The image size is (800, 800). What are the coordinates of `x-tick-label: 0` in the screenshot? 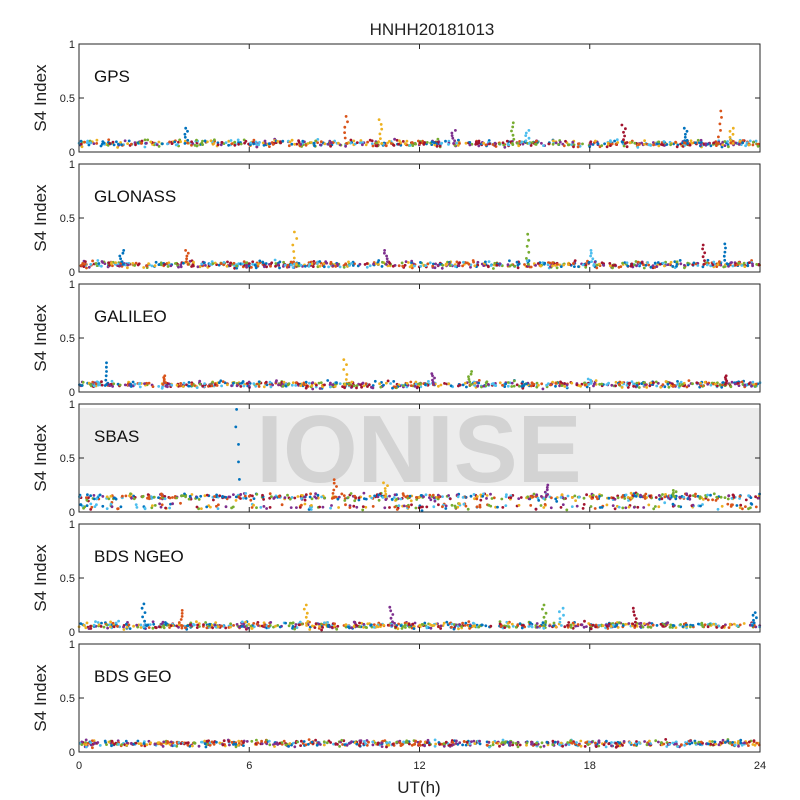 It's located at (79, 766).